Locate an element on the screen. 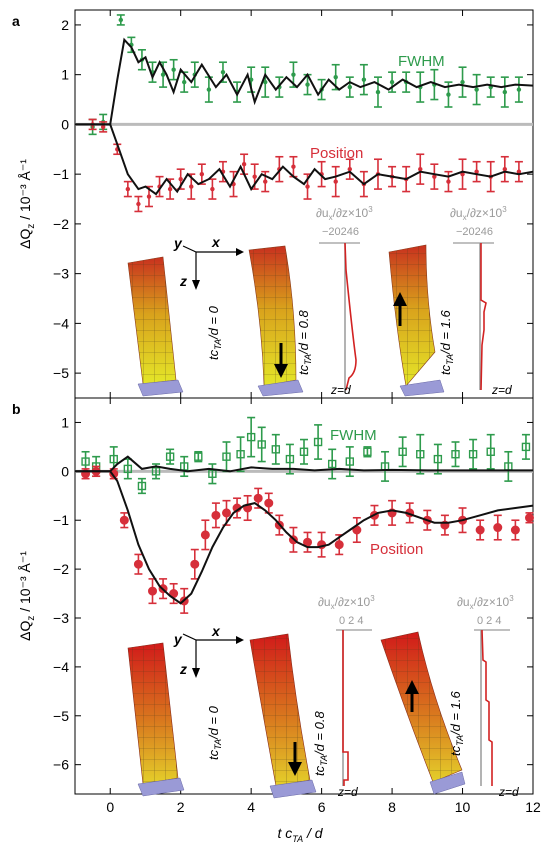  x-tick-label: 12 is located at coordinates (533, 807).